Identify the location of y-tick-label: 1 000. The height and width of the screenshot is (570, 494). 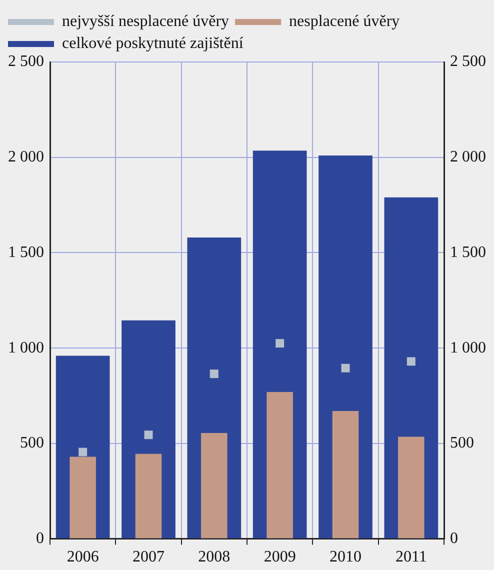
(26, 347).